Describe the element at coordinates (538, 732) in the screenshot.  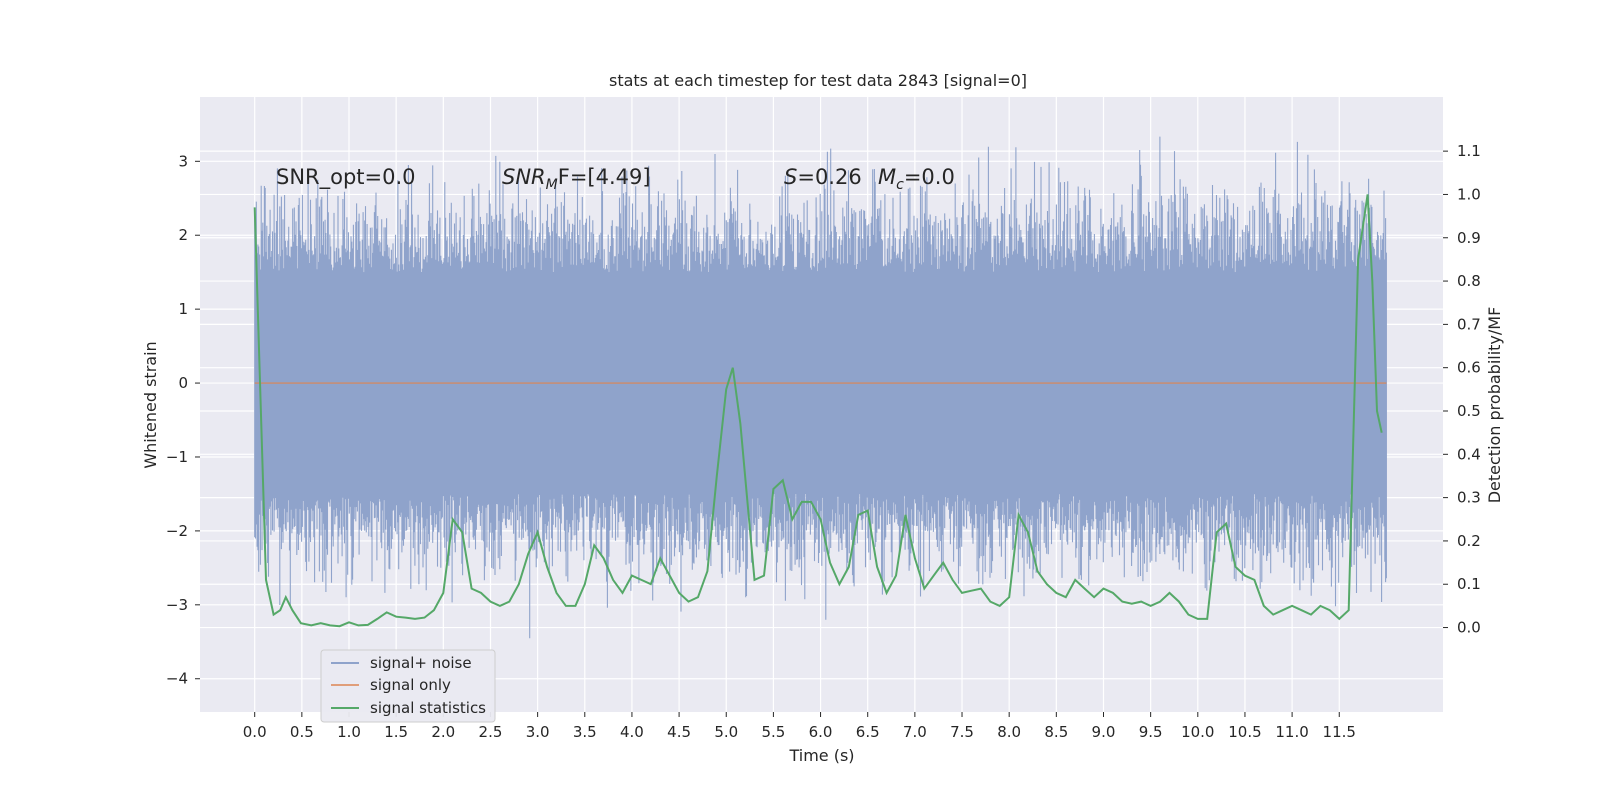
I see `x-tick-label: 3.0` at that location.